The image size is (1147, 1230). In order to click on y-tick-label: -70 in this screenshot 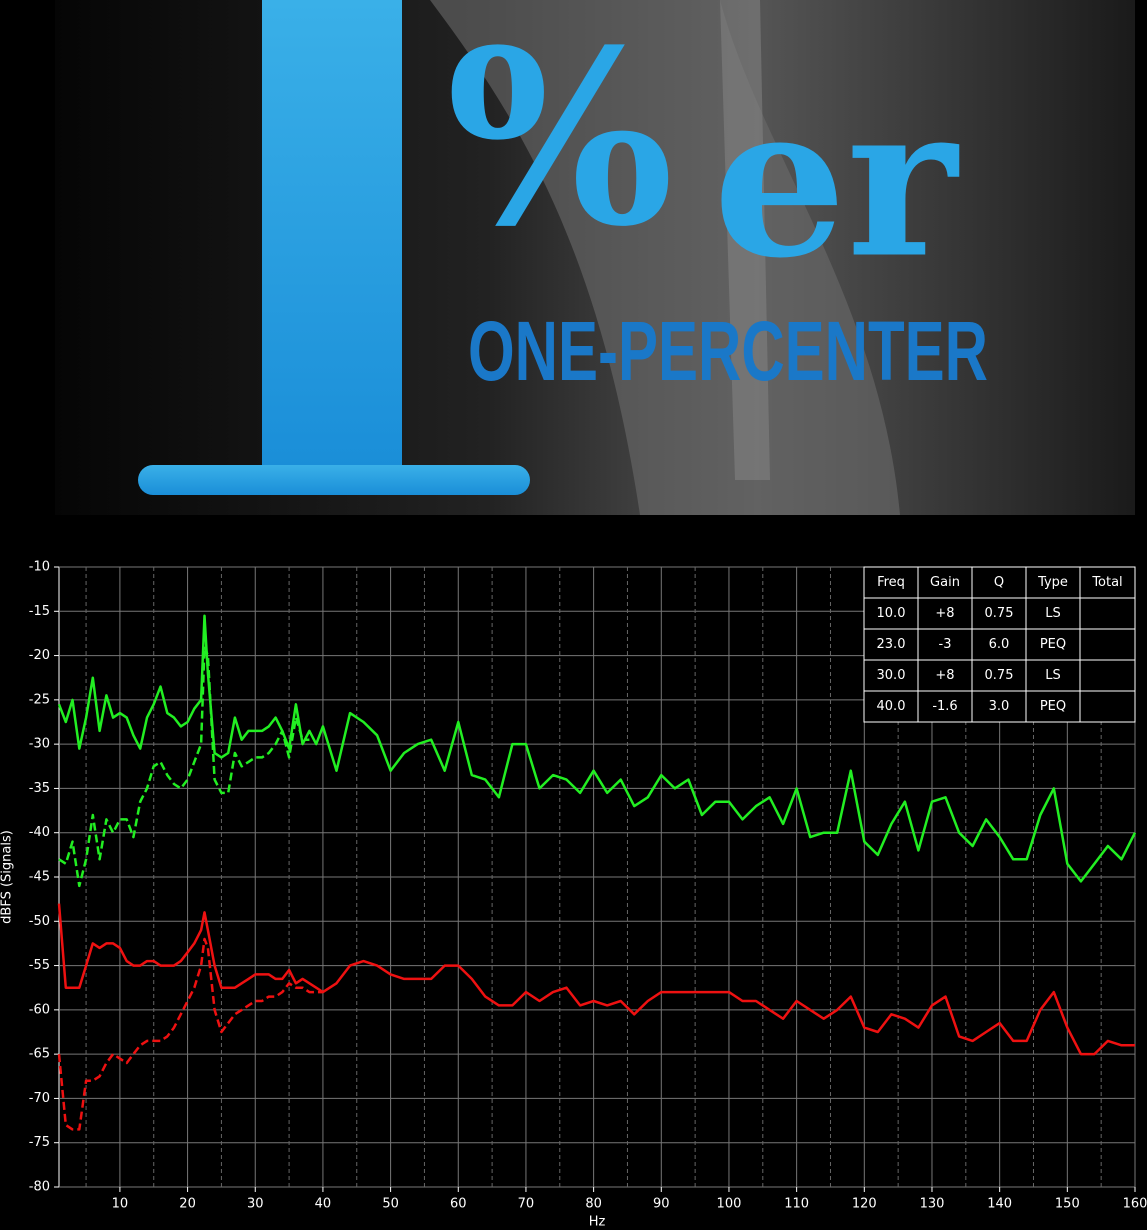, I will do `click(39, 1098)`.